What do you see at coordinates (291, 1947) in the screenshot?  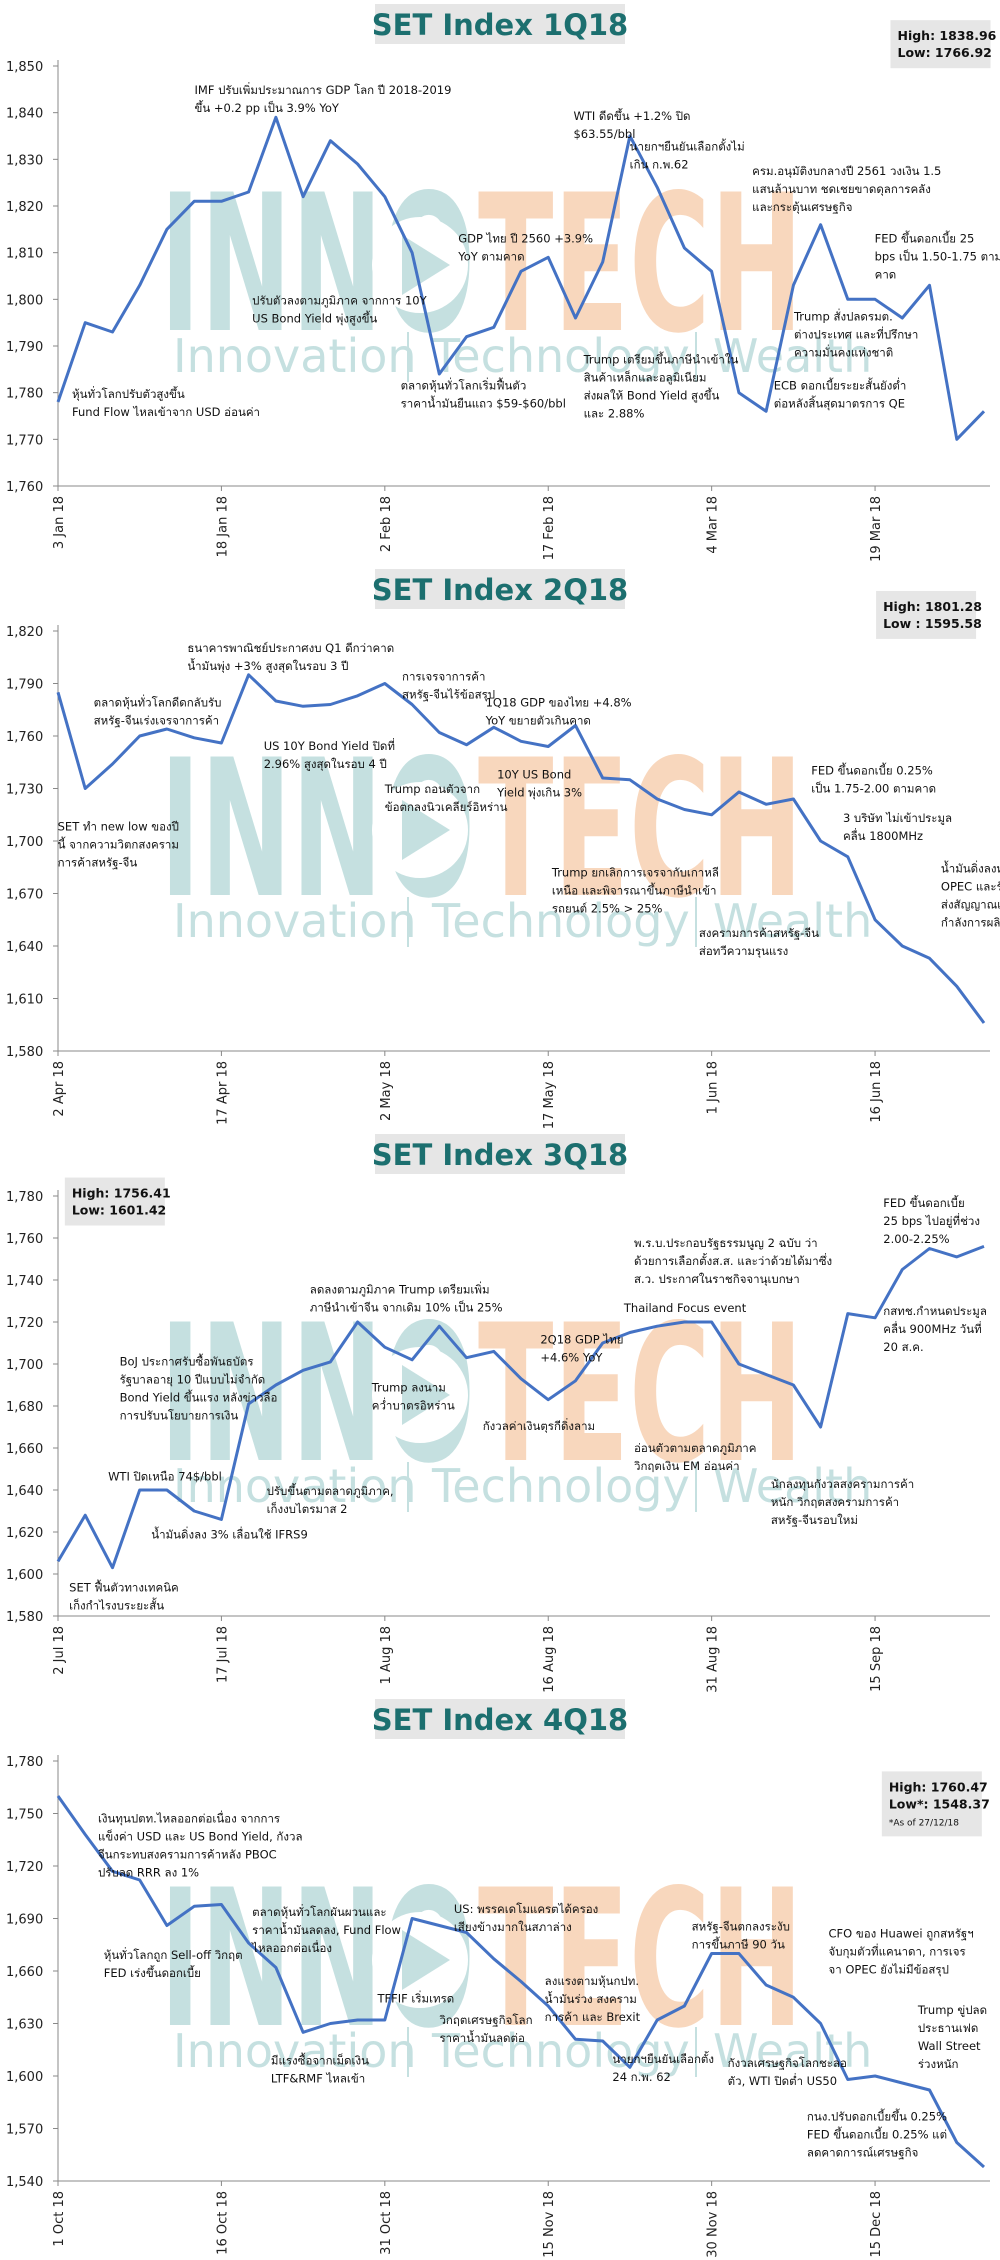 I see `annotation-line: ไหลออกต่อเนื่อง` at bounding box center [291, 1947].